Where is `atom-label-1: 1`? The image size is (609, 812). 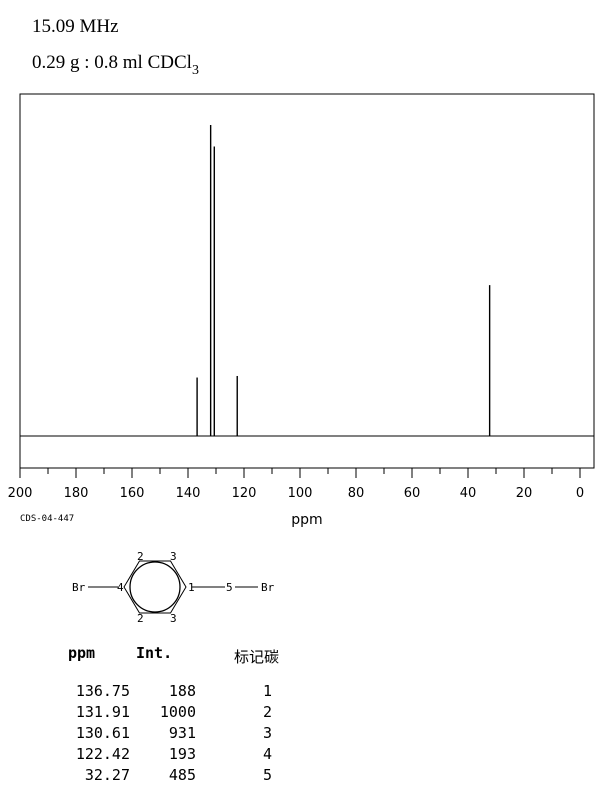 atom-label-1: 1 is located at coordinates (191, 587).